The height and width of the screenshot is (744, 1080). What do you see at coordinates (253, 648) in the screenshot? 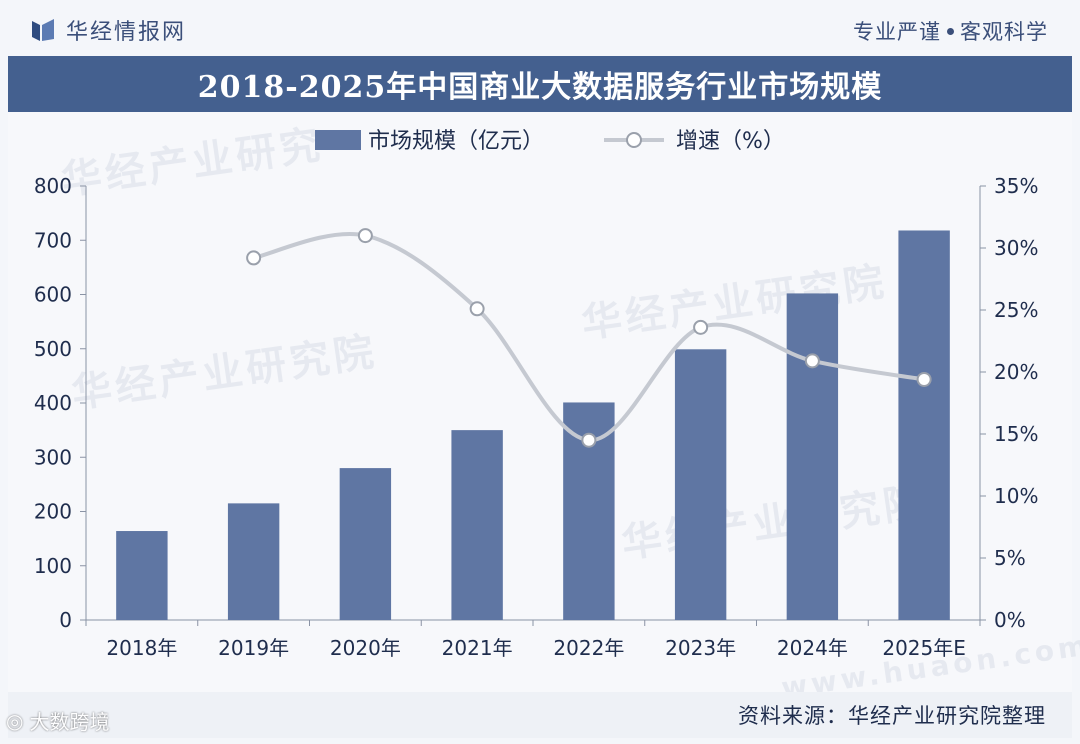
I see `x-tick-label: 2019年` at bounding box center [253, 648].